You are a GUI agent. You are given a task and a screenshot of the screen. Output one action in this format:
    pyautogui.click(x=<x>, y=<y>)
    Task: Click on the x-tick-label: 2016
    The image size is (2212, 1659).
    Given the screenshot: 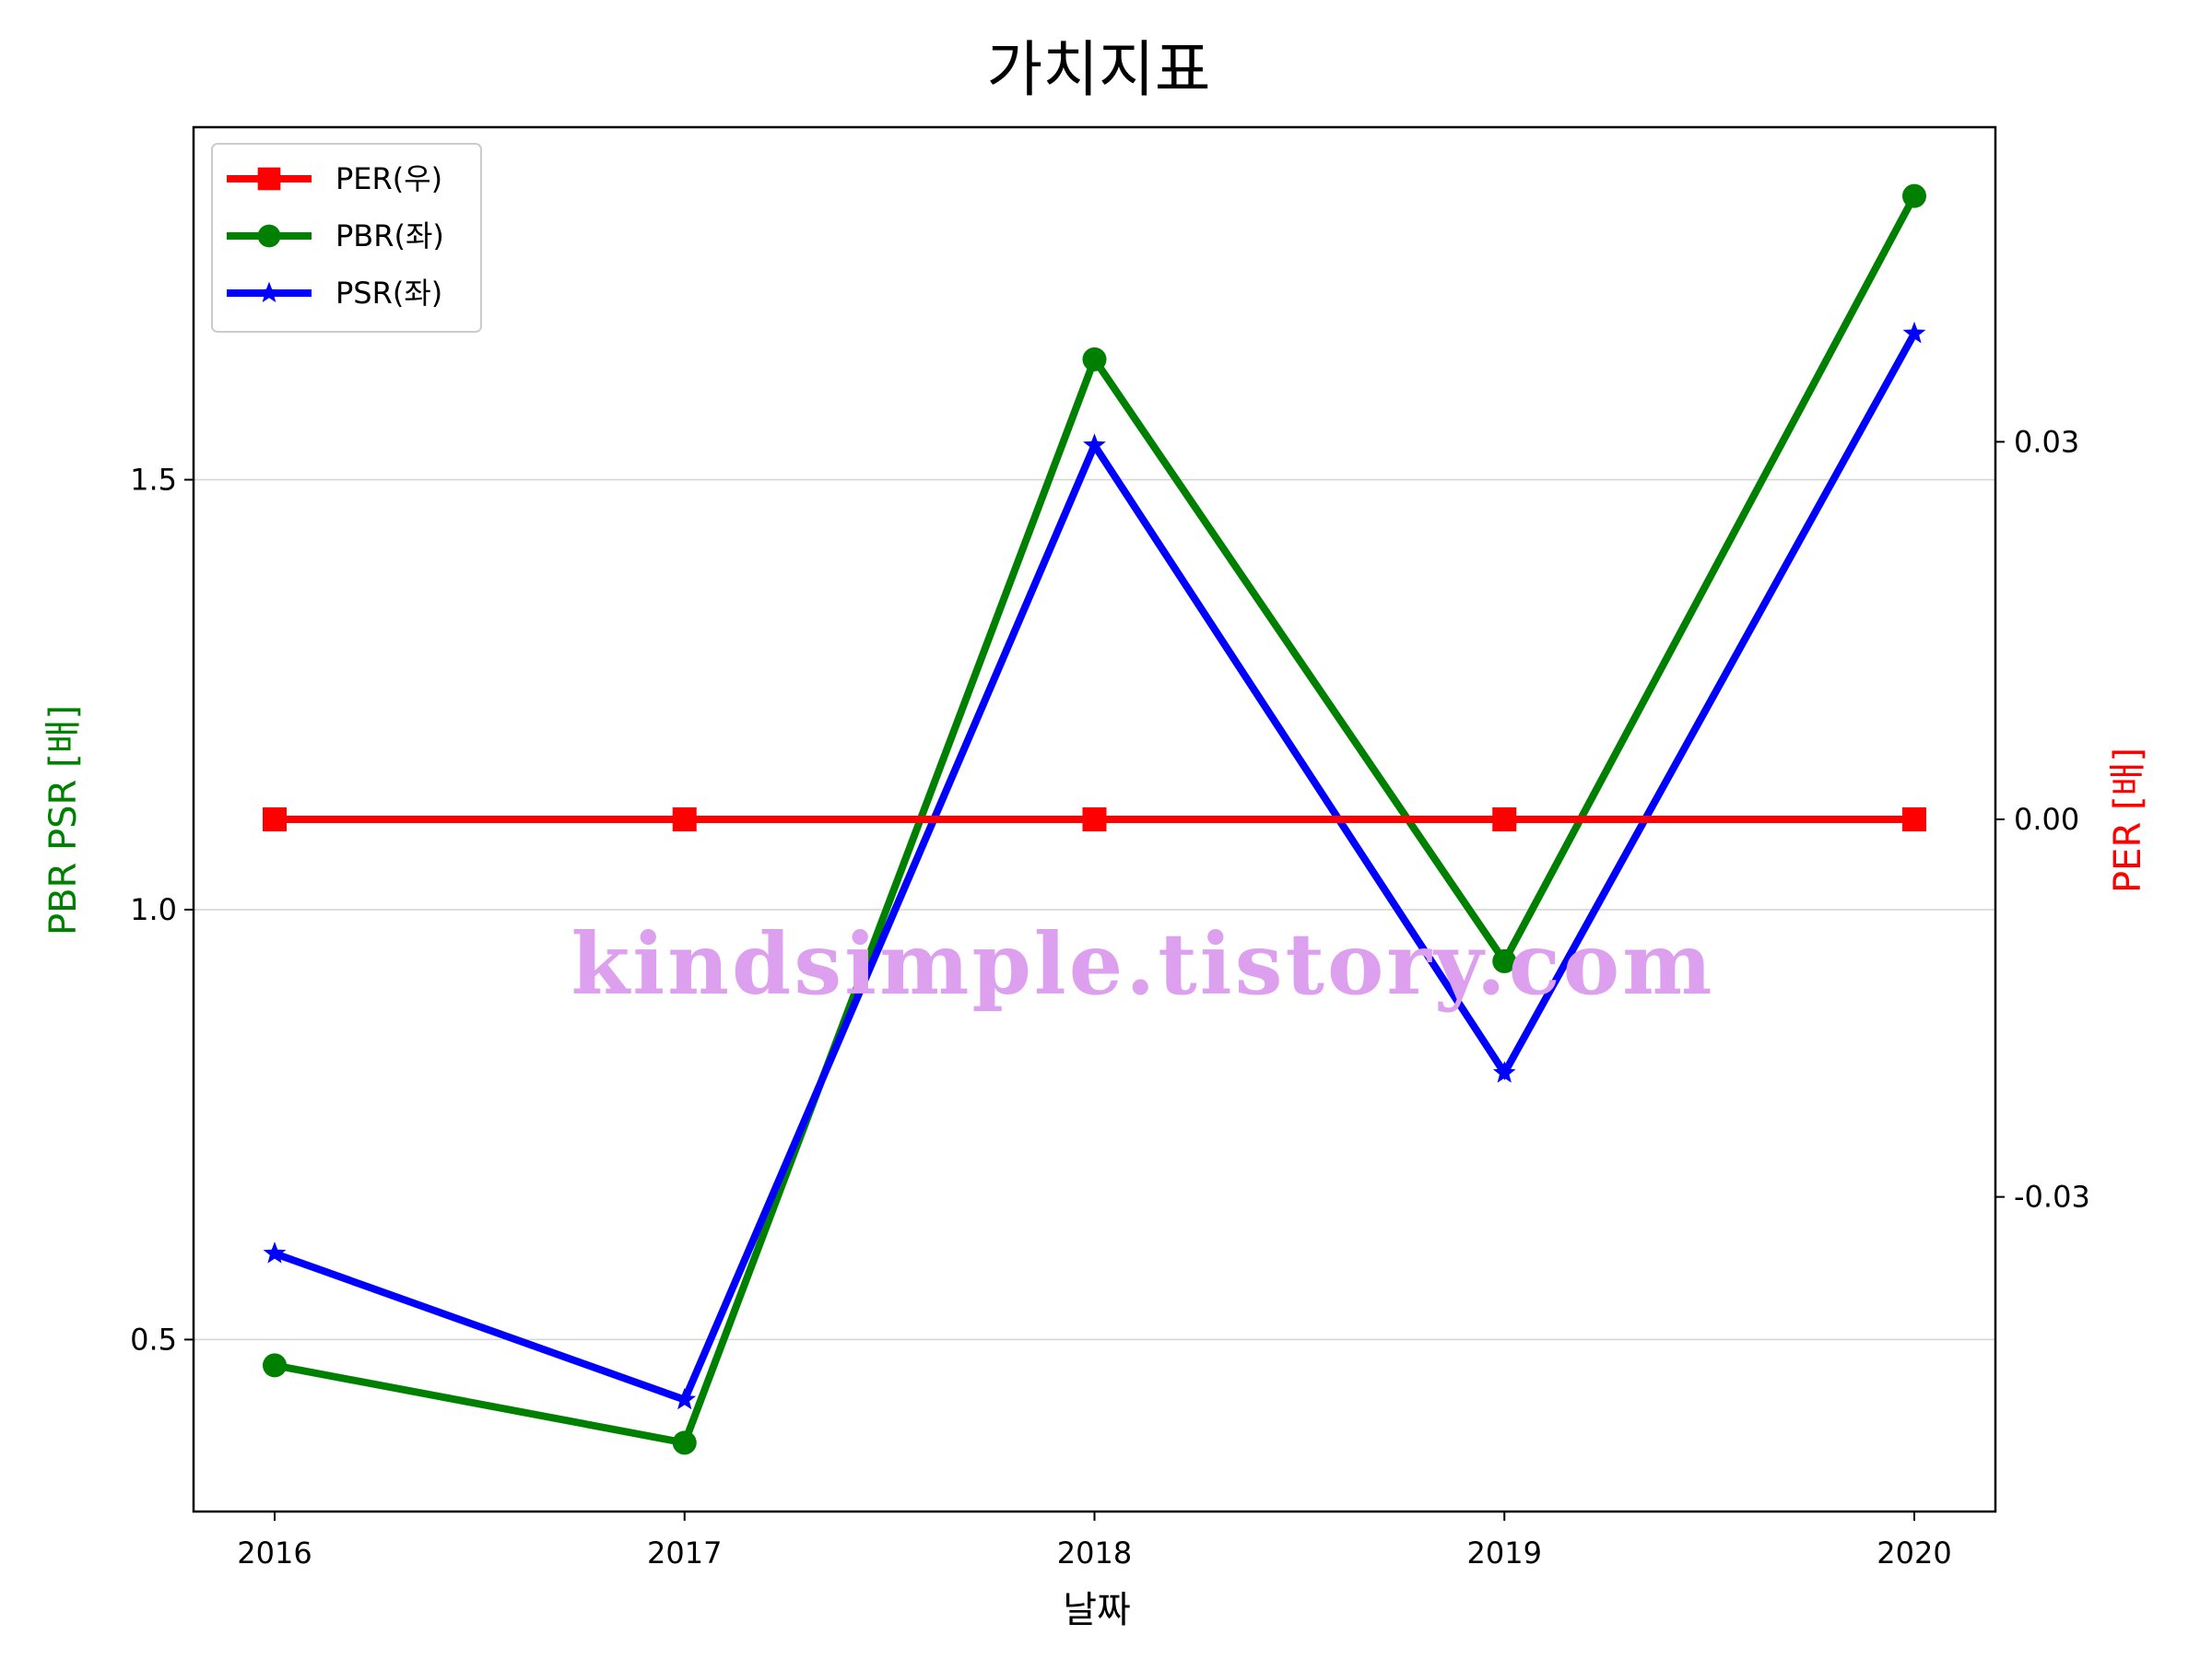 What is the action you would take?
    pyautogui.click(x=274, y=1553)
    